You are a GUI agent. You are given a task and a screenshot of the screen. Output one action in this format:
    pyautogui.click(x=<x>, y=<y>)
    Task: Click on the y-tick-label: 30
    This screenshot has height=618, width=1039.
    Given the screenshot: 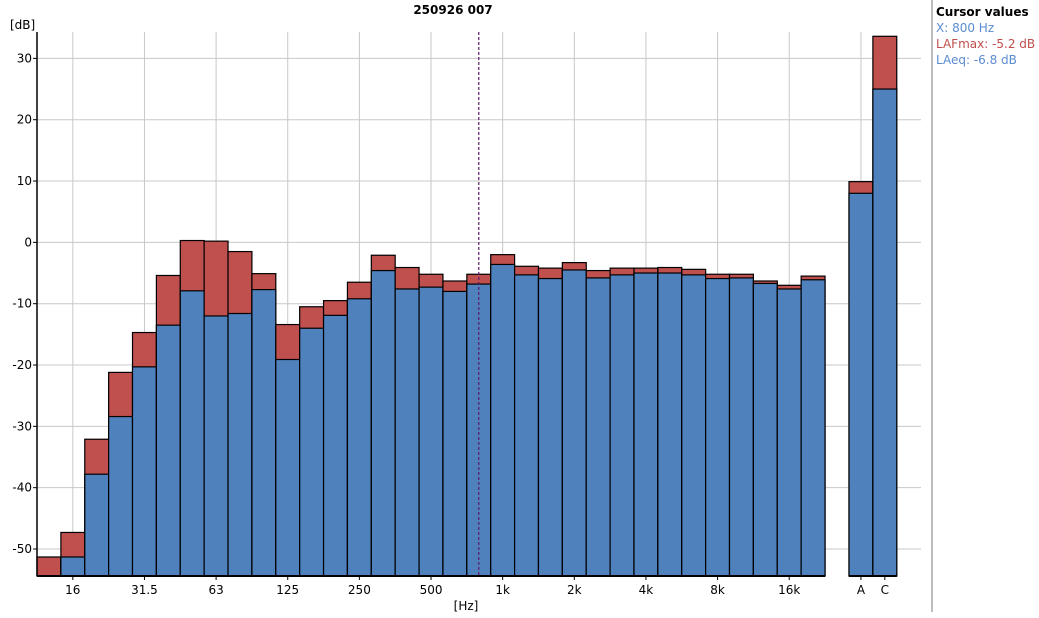 What is the action you would take?
    pyautogui.click(x=24, y=58)
    